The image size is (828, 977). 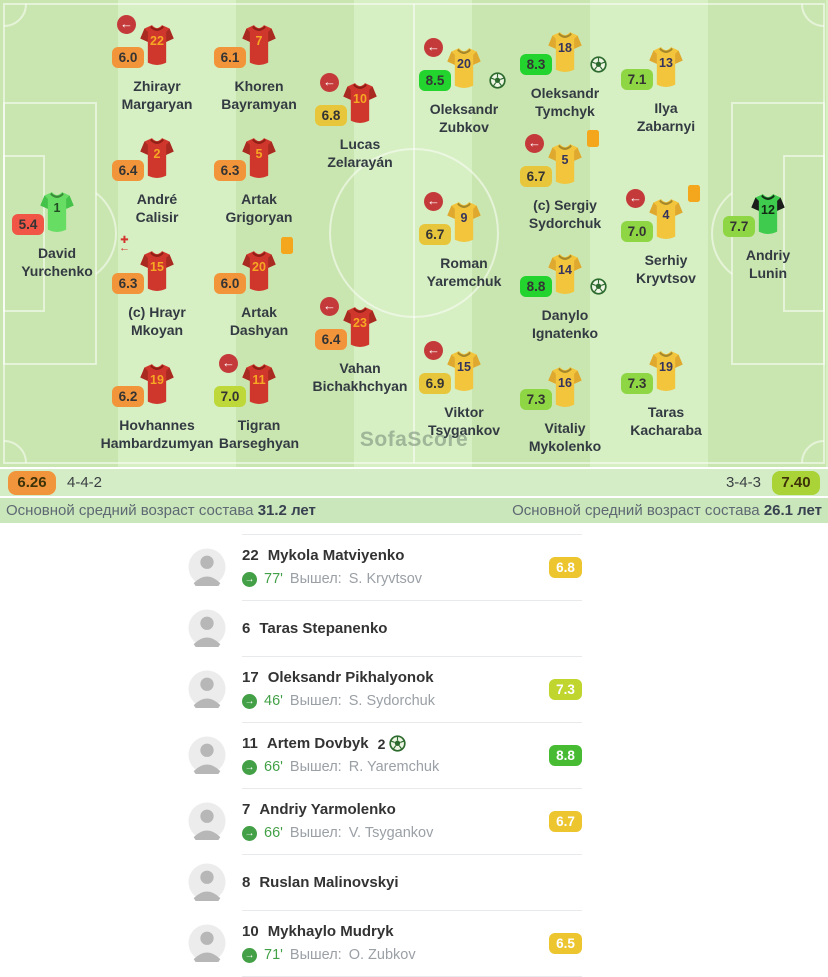 What do you see at coordinates (360, 153) in the screenshot?
I see `player-name: Lucas Zelarayán` at bounding box center [360, 153].